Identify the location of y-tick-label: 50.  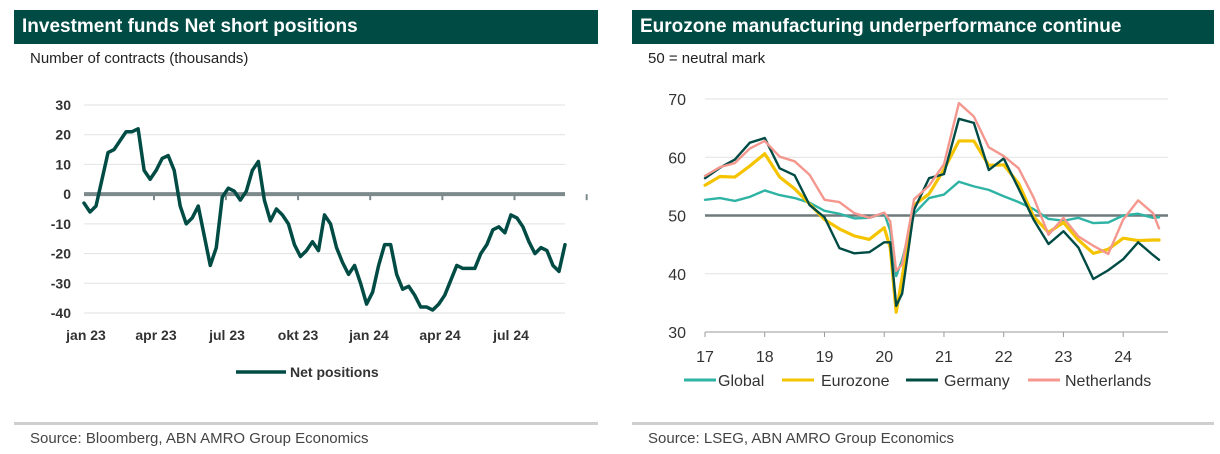
(677, 217).